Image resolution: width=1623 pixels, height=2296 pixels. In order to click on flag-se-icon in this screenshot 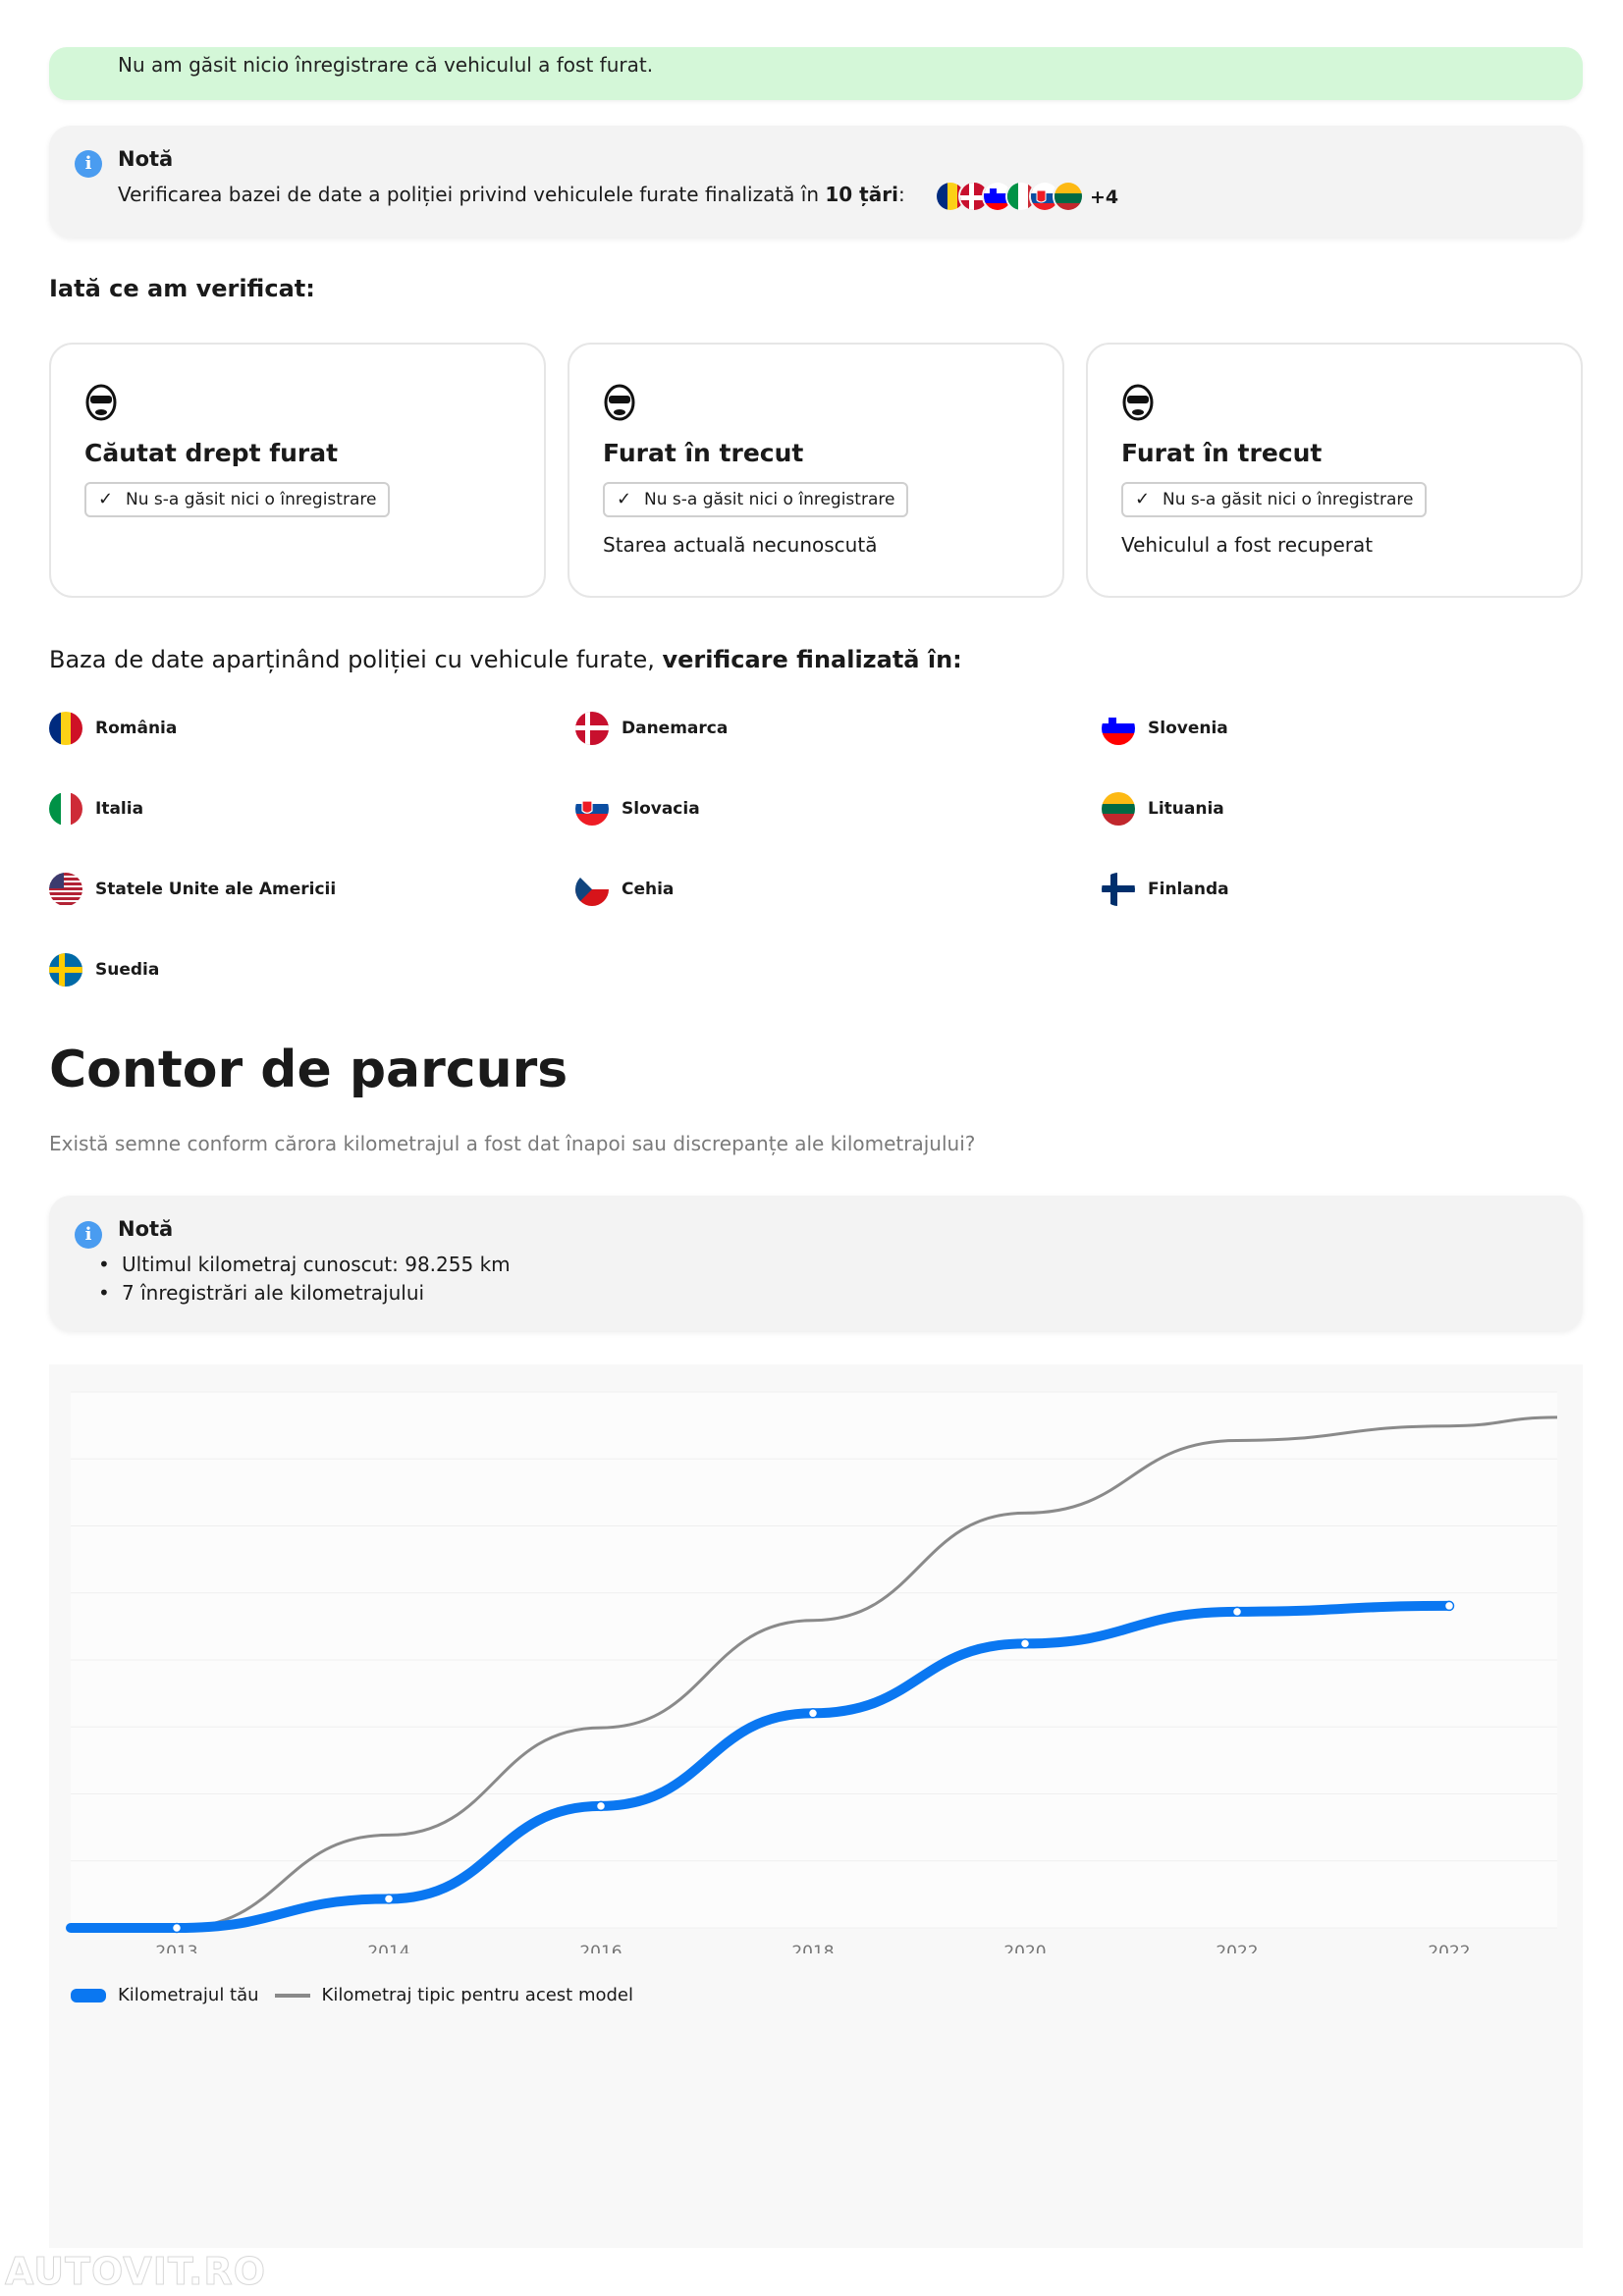, I will do `click(65, 970)`.